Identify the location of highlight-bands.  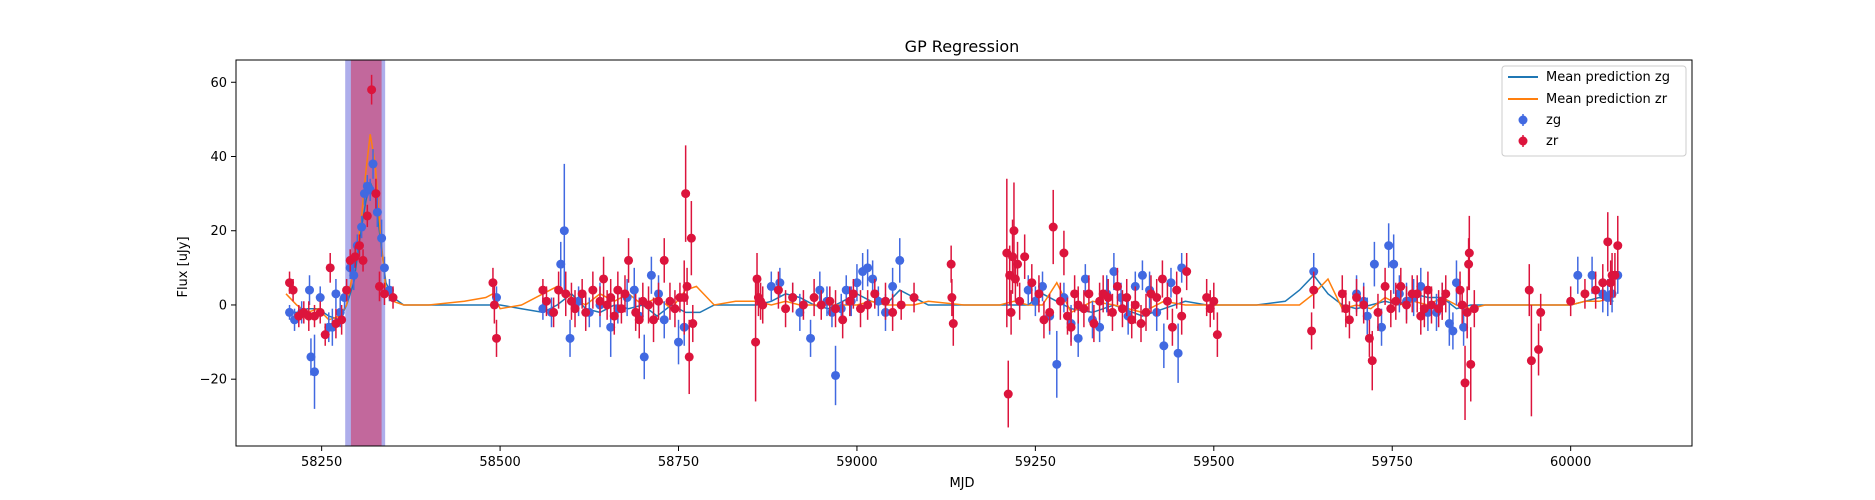
(365, 253).